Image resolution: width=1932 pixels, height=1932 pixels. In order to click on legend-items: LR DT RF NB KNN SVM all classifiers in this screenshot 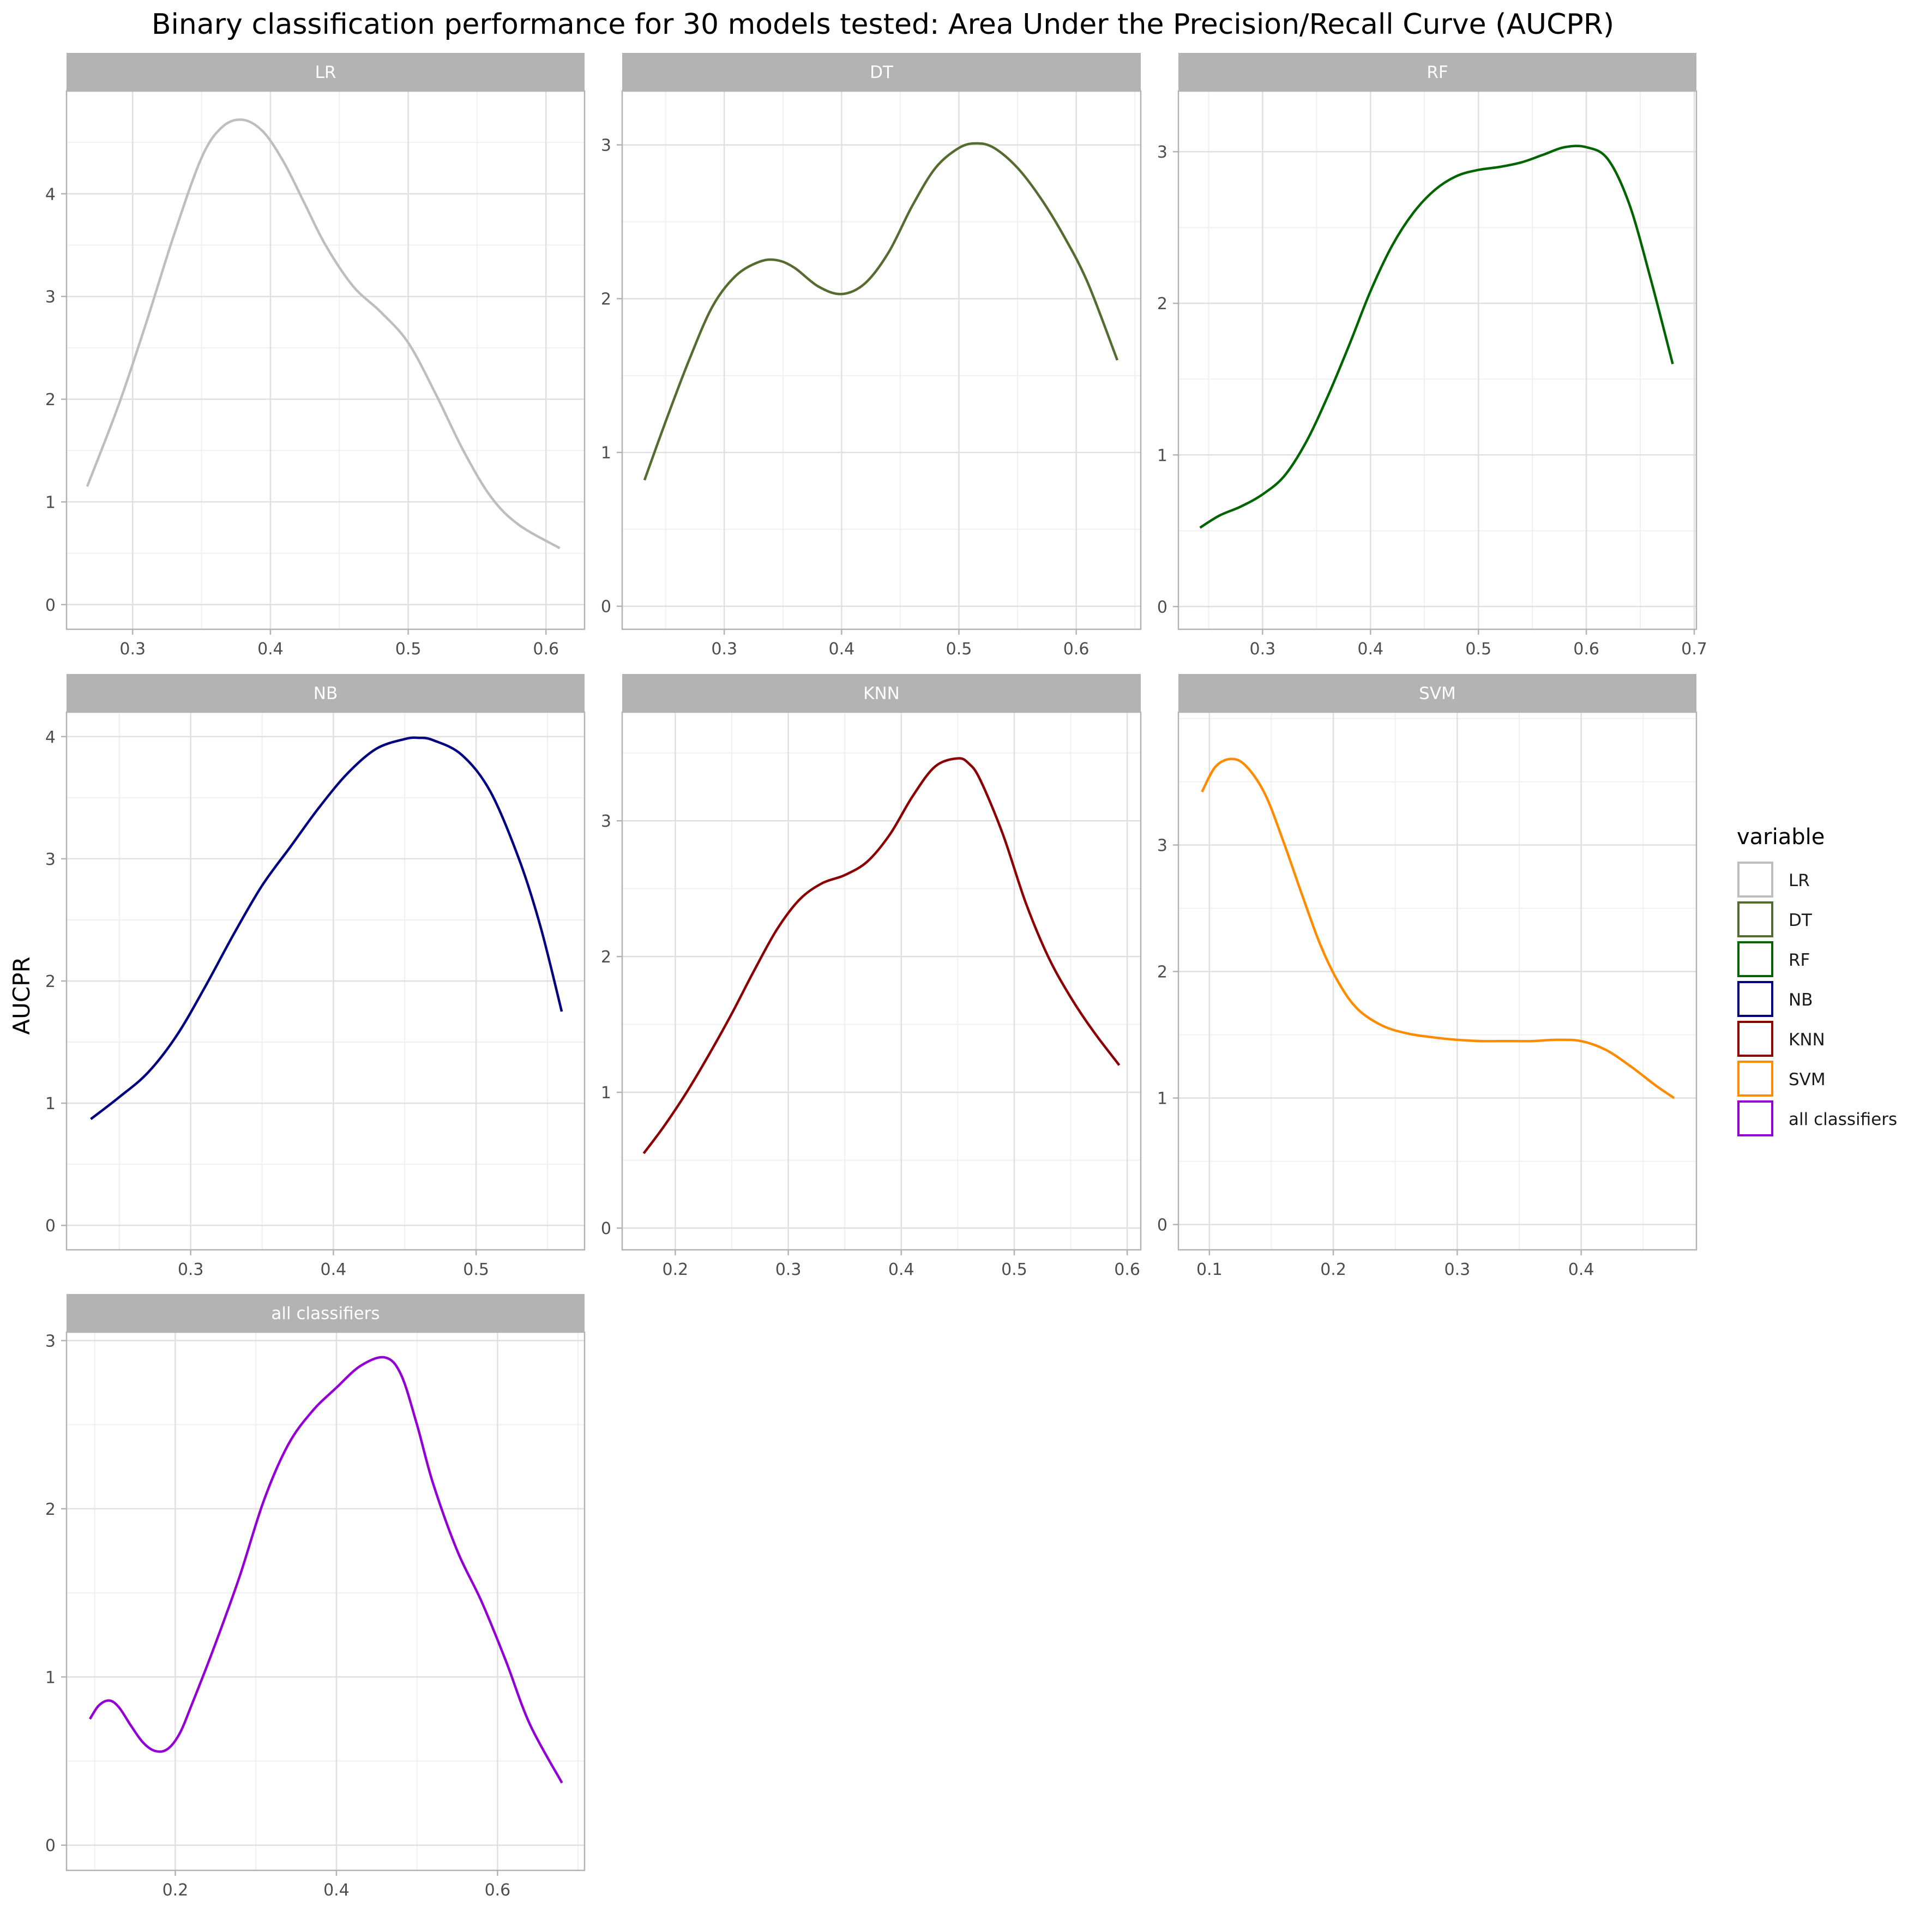, I will do `click(1817, 999)`.